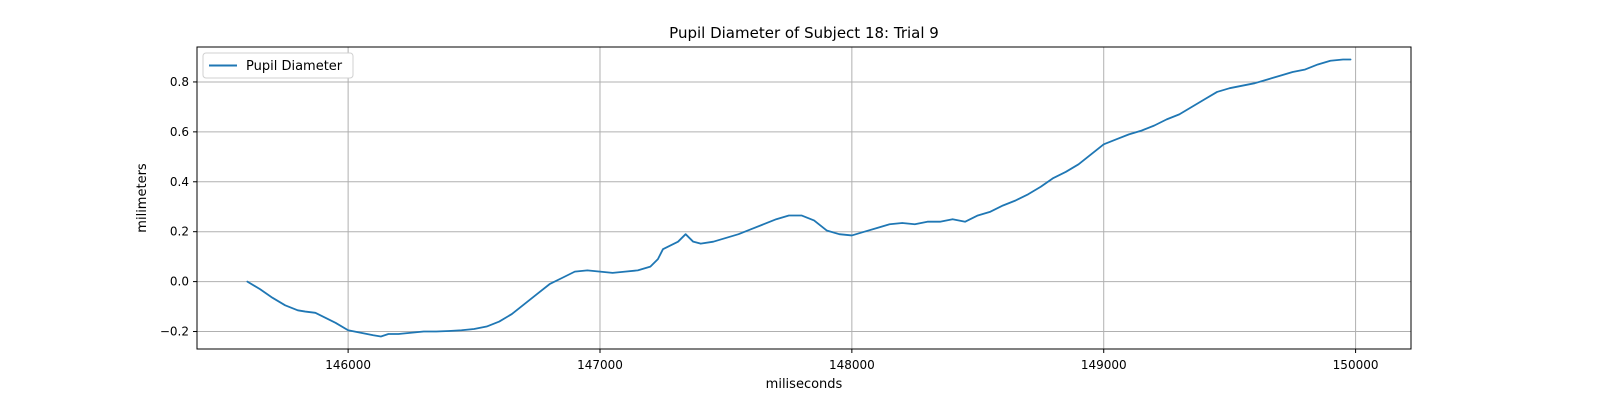  What do you see at coordinates (804, 384) in the screenshot?
I see `x-axis-label: miliseconds` at bounding box center [804, 384].